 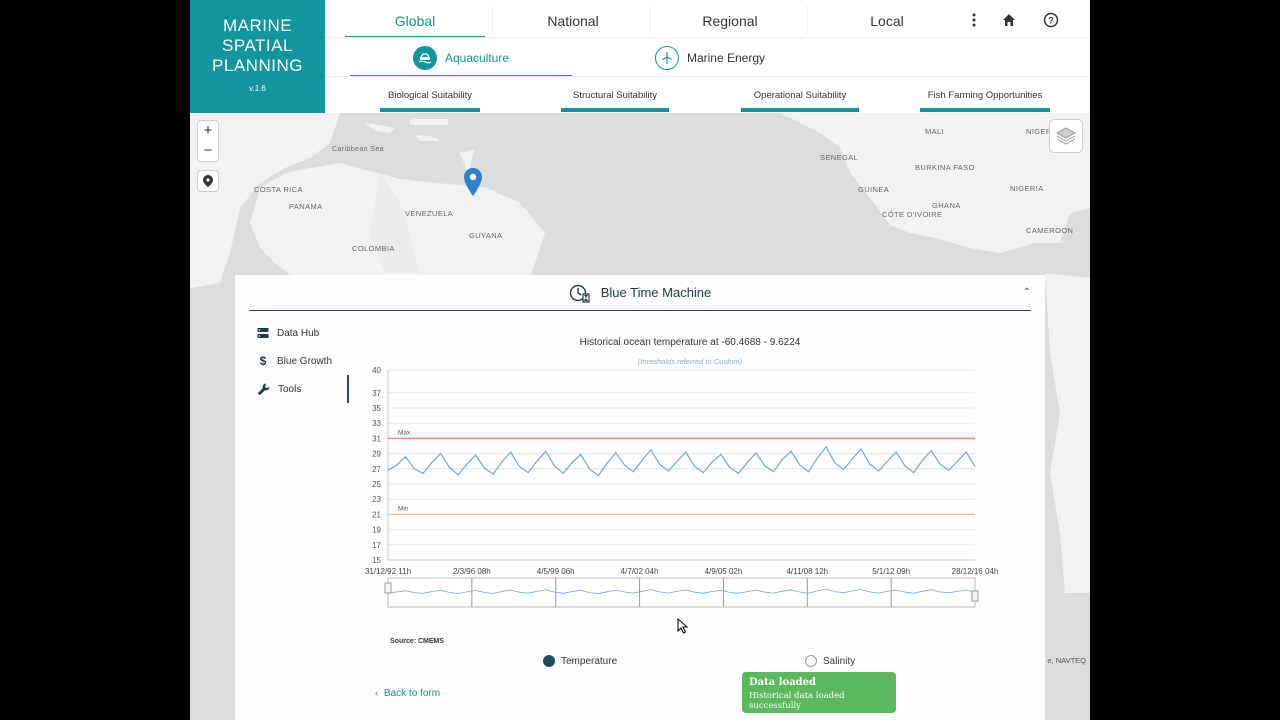 What do you see at coordinates (579, 293) in the screenshot?
I see `time-machine-icon` at bounding box center [579, 293].